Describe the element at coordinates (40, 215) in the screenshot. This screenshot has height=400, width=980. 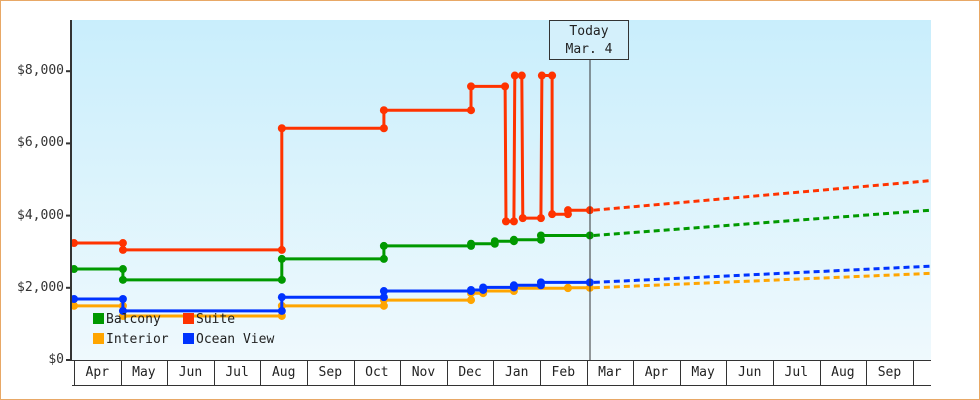
I see `y-tick-label: $4,000` at that location.